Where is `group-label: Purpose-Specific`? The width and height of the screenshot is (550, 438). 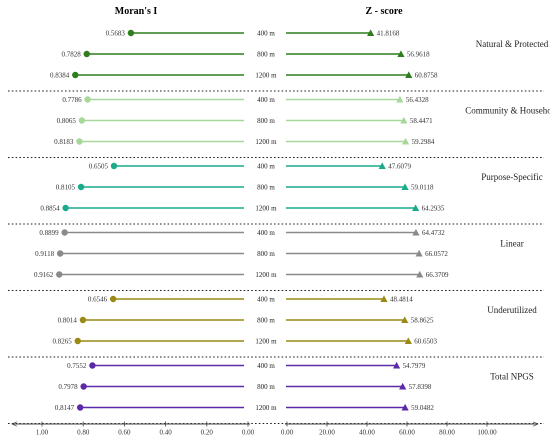
group-label: Purpose-Specific is located at coordinates (511, 177).